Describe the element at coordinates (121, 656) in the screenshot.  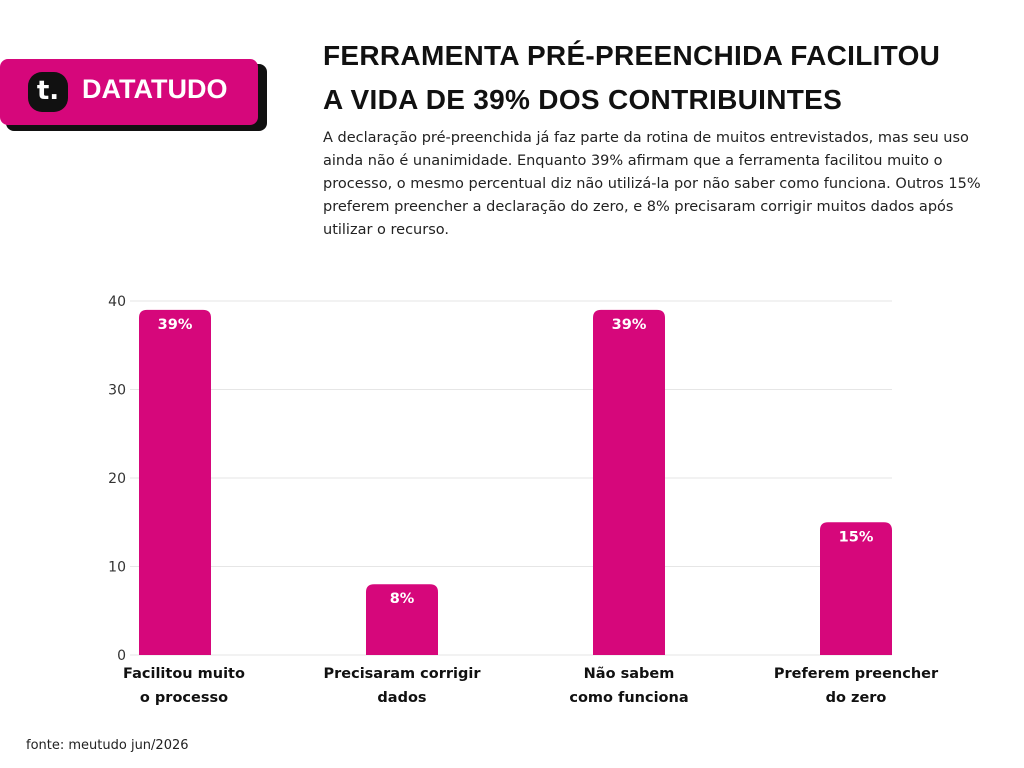
I see `y-tick-label: 0` at that location.